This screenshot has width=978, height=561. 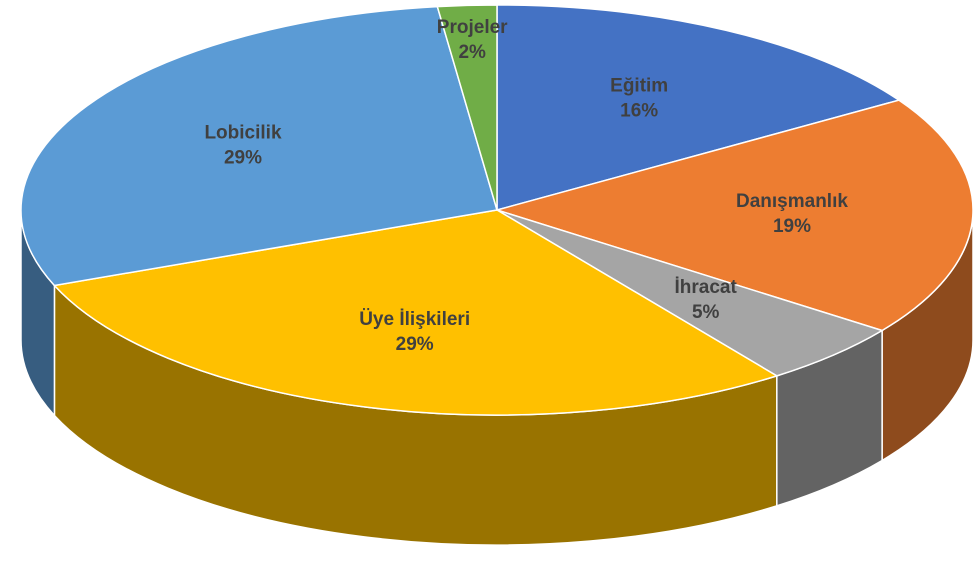 What do you see at coordinates (706, 287) in the screenshot?
I see `slice-name: İhracat` at bounding box center [706, 287].